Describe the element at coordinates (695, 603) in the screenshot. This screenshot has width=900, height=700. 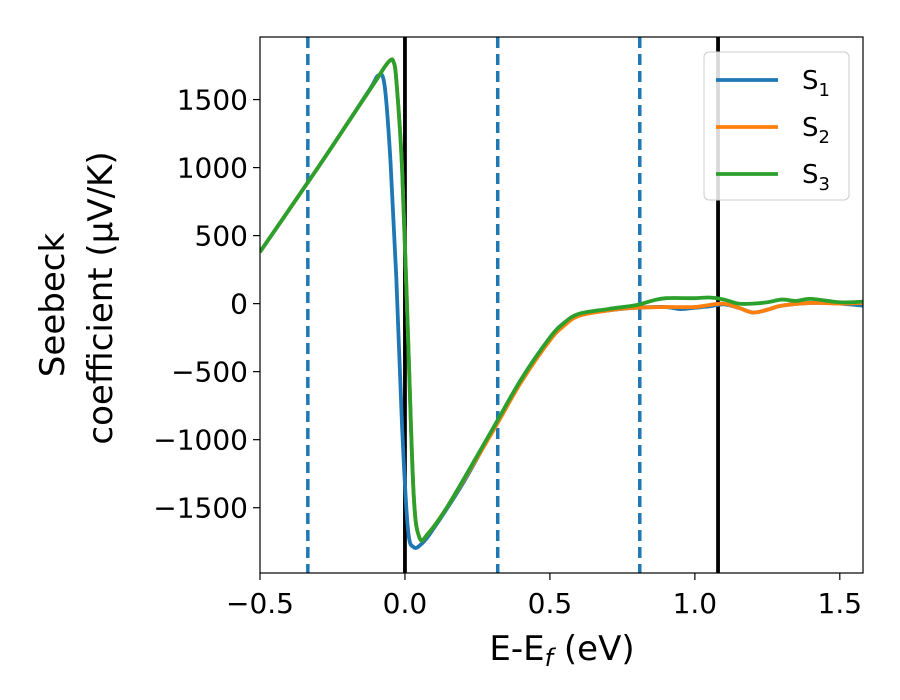
I see `x-tick-label: 1.0` at that location.